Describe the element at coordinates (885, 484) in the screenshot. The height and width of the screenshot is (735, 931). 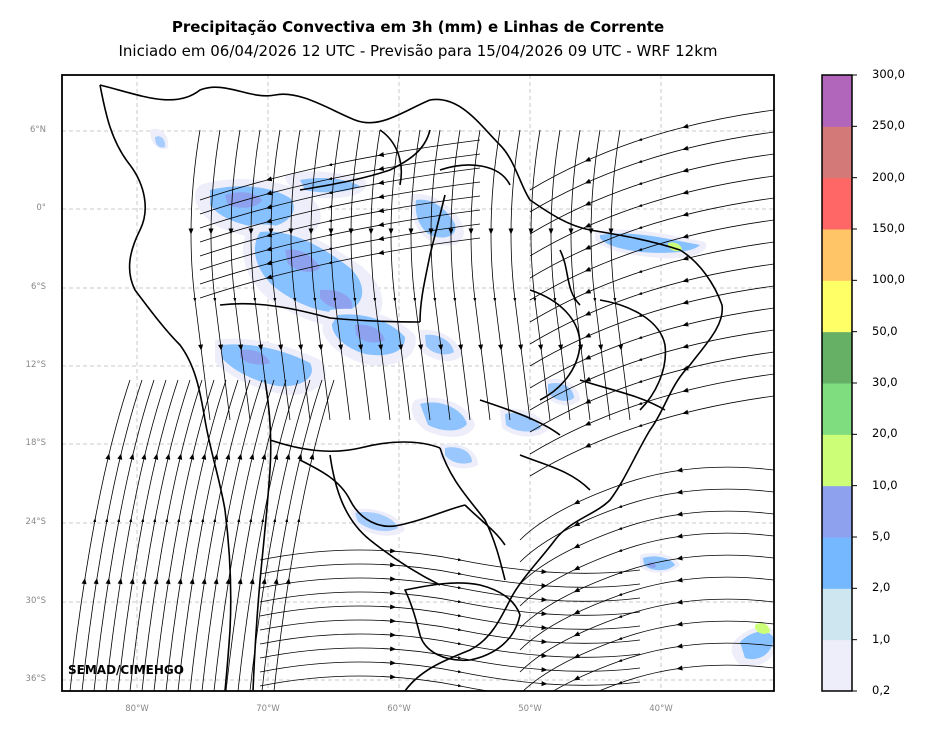
I see `colorbar-label: 10,0` at that location.